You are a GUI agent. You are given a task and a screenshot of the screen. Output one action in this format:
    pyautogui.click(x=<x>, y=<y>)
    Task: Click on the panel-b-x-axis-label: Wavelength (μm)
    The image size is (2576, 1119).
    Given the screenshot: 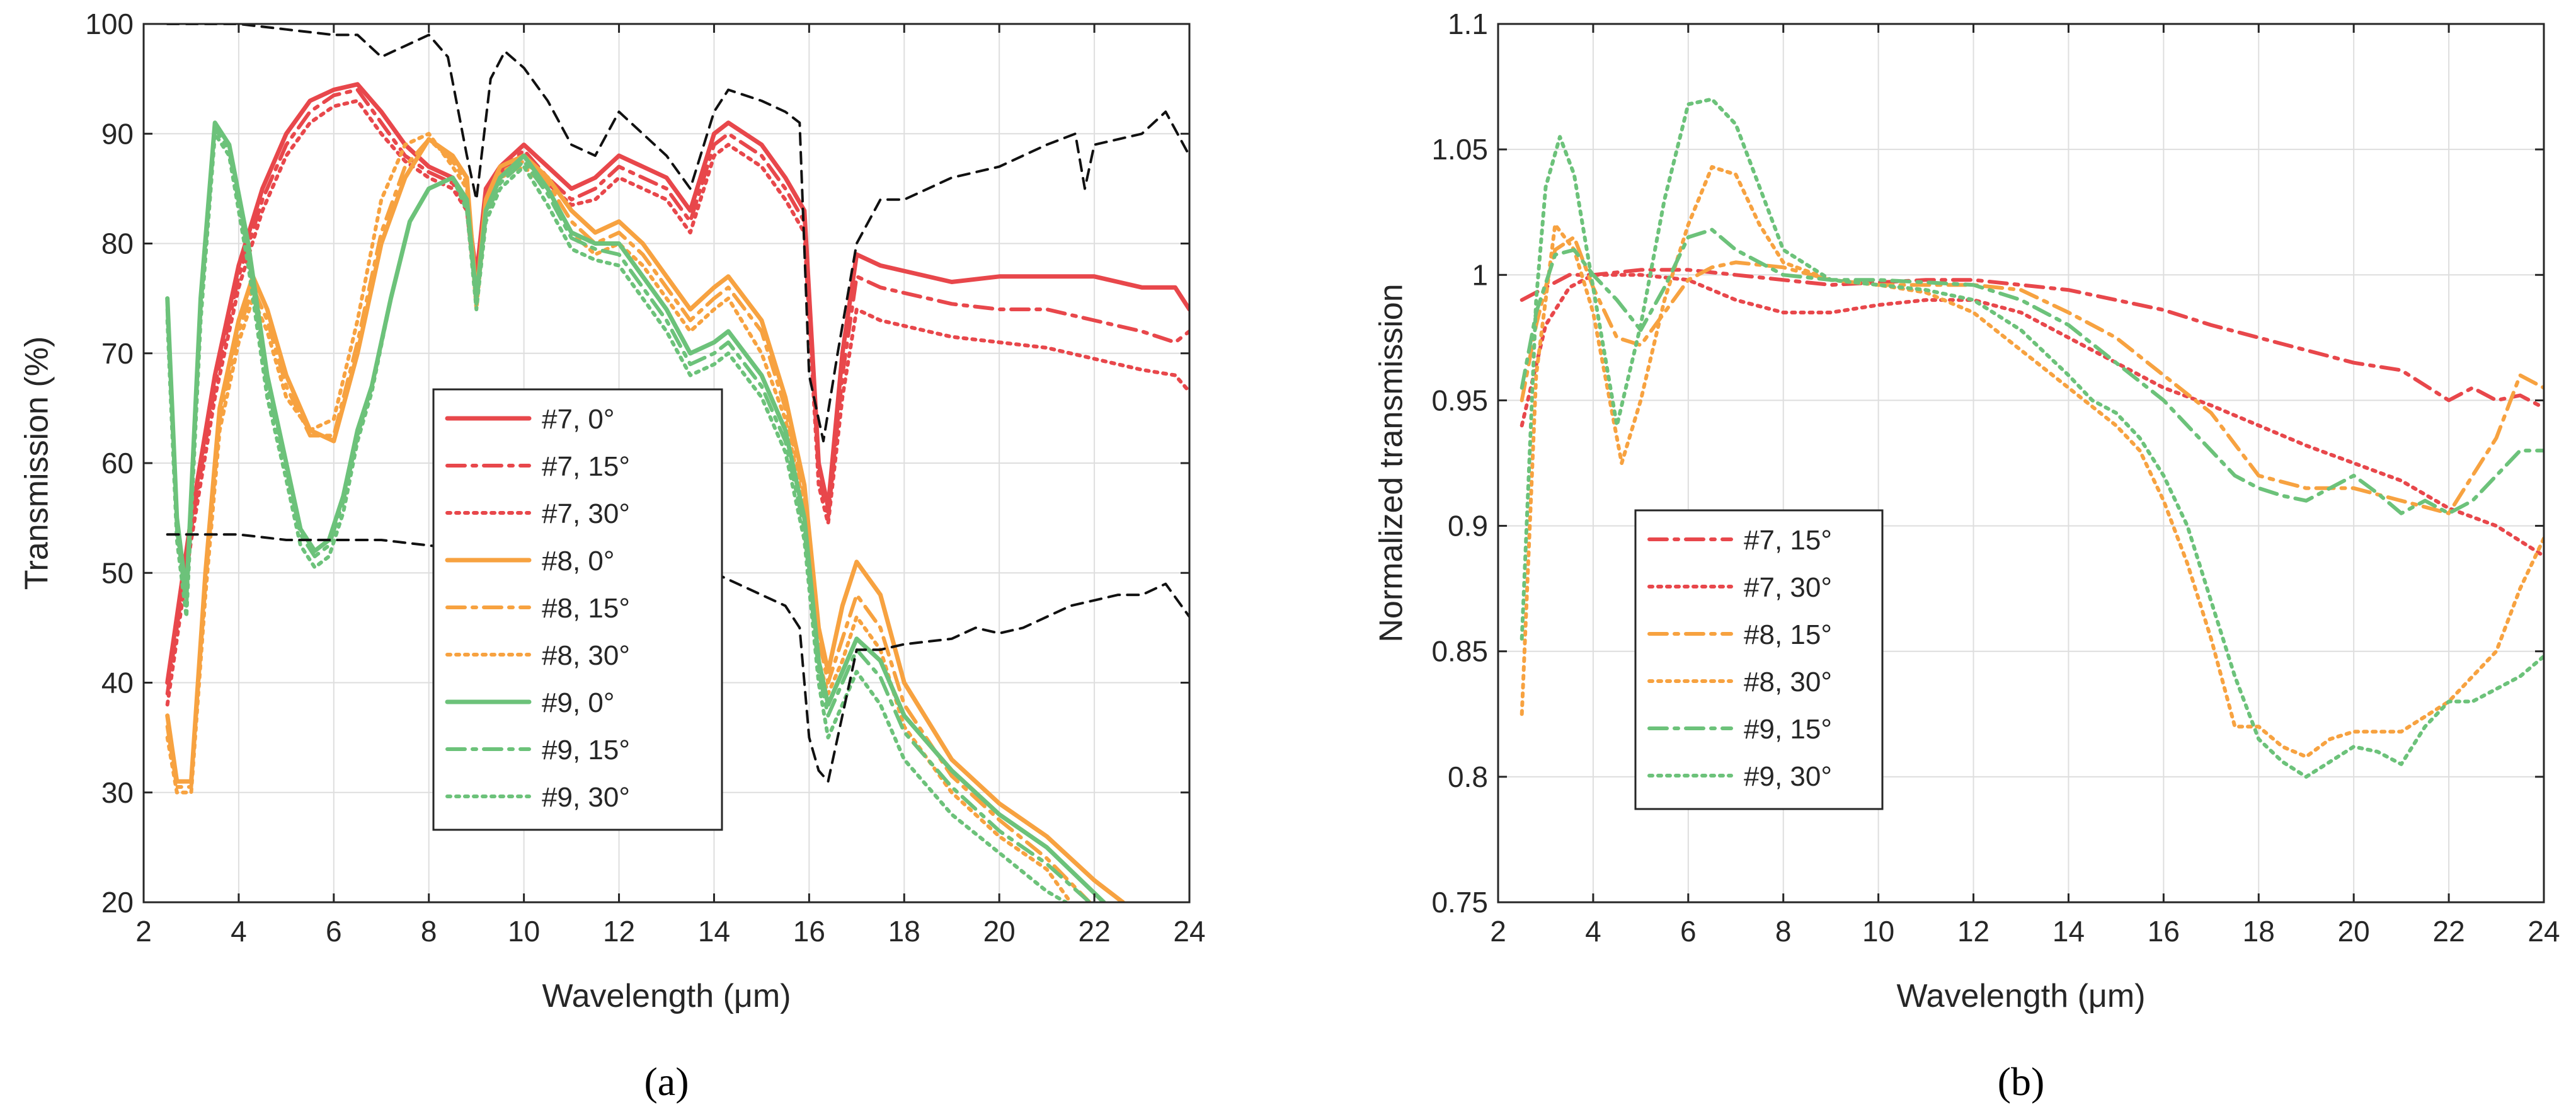 What is the action you would take?
    pyautogui.click(x=2020, y=996)
    